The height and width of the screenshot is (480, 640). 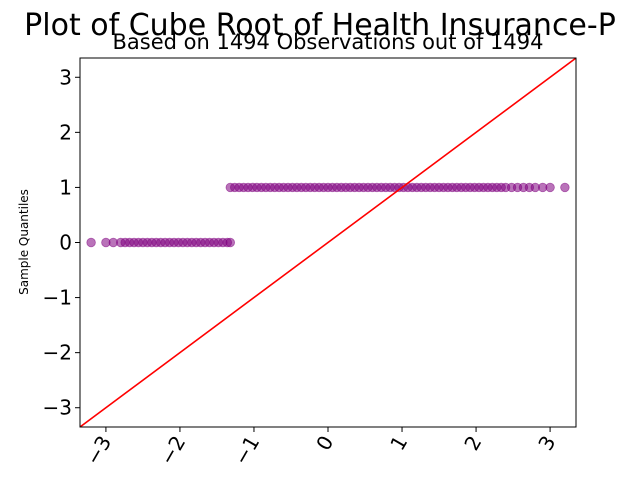 I want to click on y-tick-label: 0, so click(x=65, y=243).